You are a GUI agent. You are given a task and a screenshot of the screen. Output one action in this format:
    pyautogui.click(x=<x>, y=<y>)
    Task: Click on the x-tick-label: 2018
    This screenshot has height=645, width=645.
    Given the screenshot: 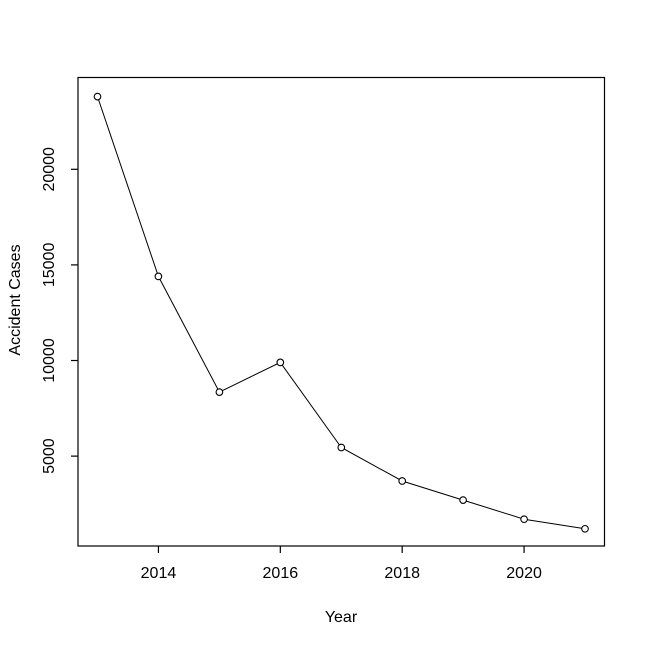 What is the action you would take?
    pyautogui.click(x=402, y=573)
    